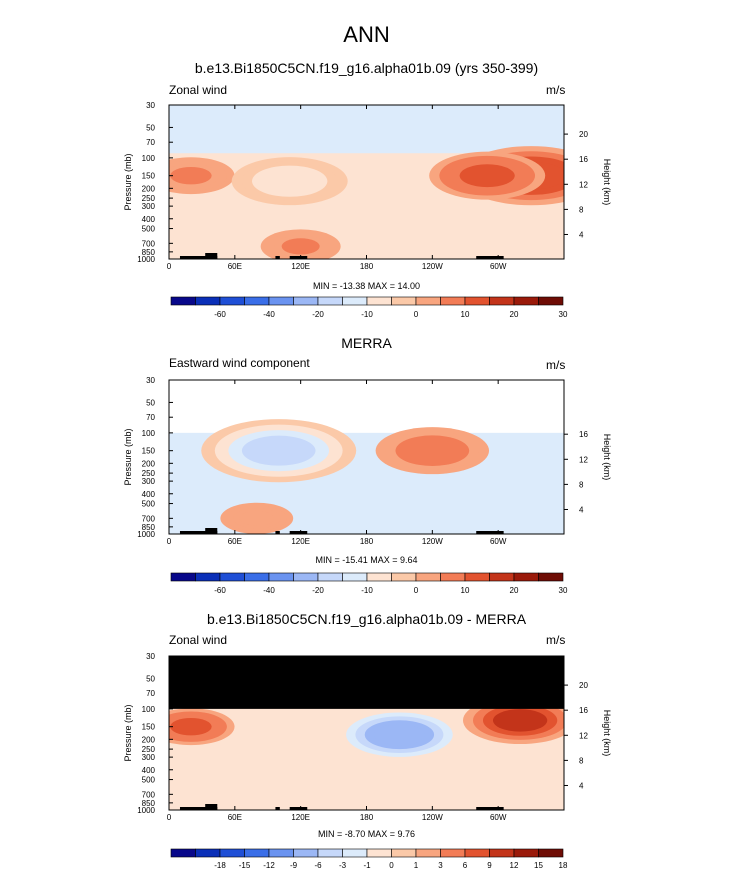 The width and height of the screenshot is (733, 872). I want to click on panel-2-units: m/s, so click(556, 365).